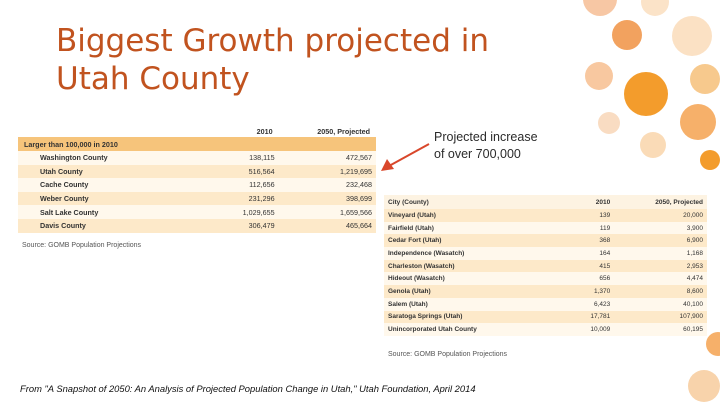 Image resolution: width=720 pixels, height=405 pixels. I want to click on city-name: Independence (Wasatch), so click(463, 253).